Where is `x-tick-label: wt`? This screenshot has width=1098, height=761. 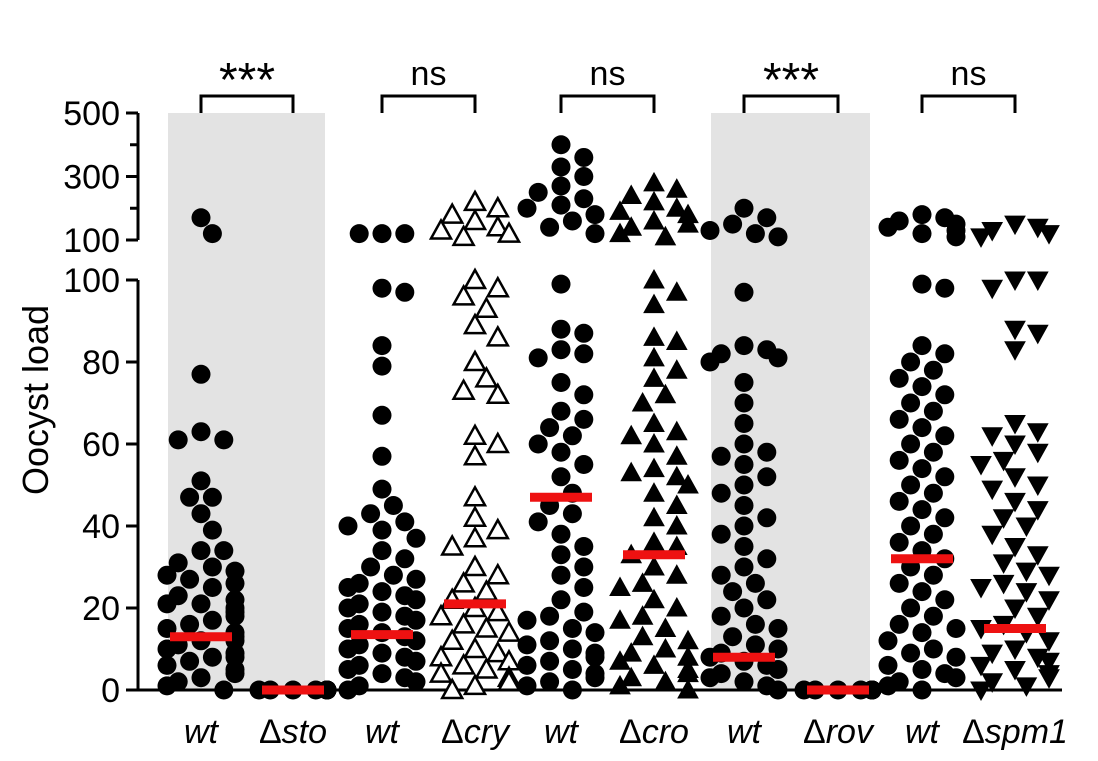 x-tick-label: wt is located at coordinates (923, 732).